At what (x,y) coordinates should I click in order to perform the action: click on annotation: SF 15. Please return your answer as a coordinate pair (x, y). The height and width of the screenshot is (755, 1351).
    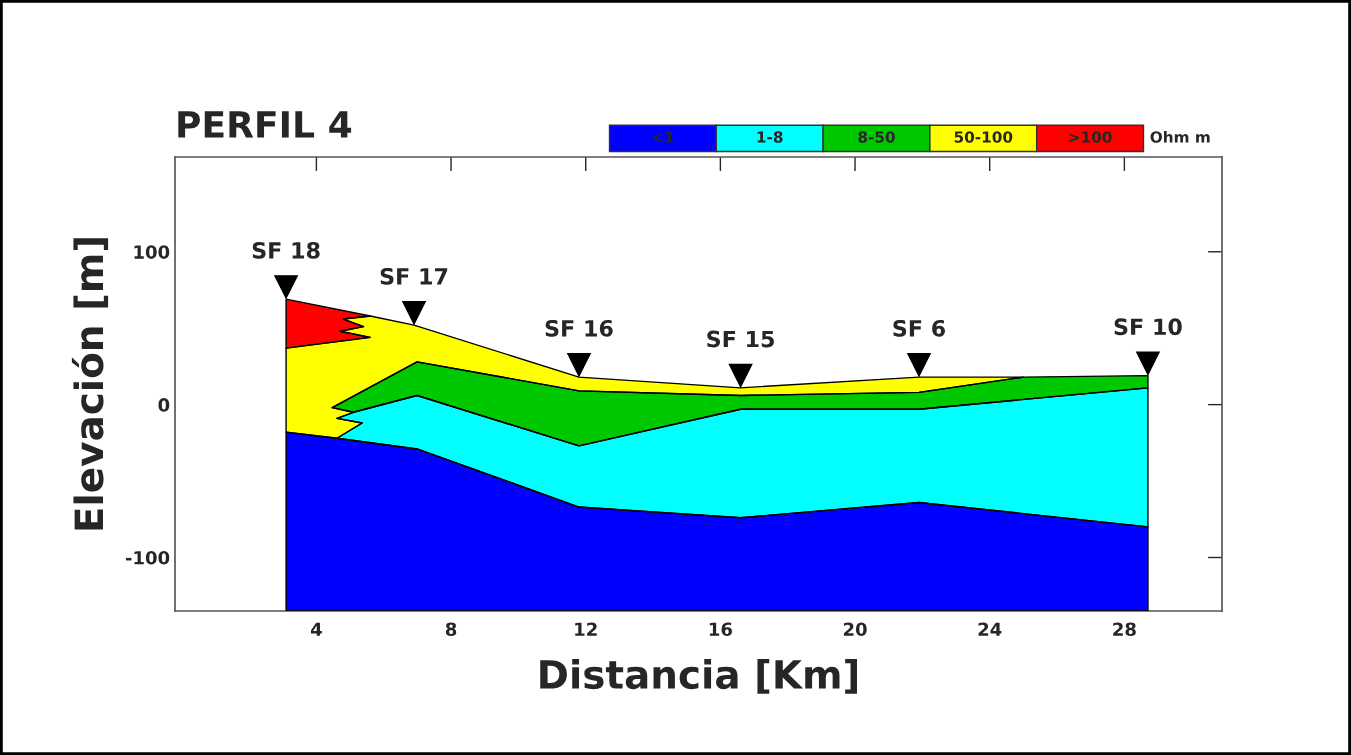
    Looking at the image, I should click on (740, 339).